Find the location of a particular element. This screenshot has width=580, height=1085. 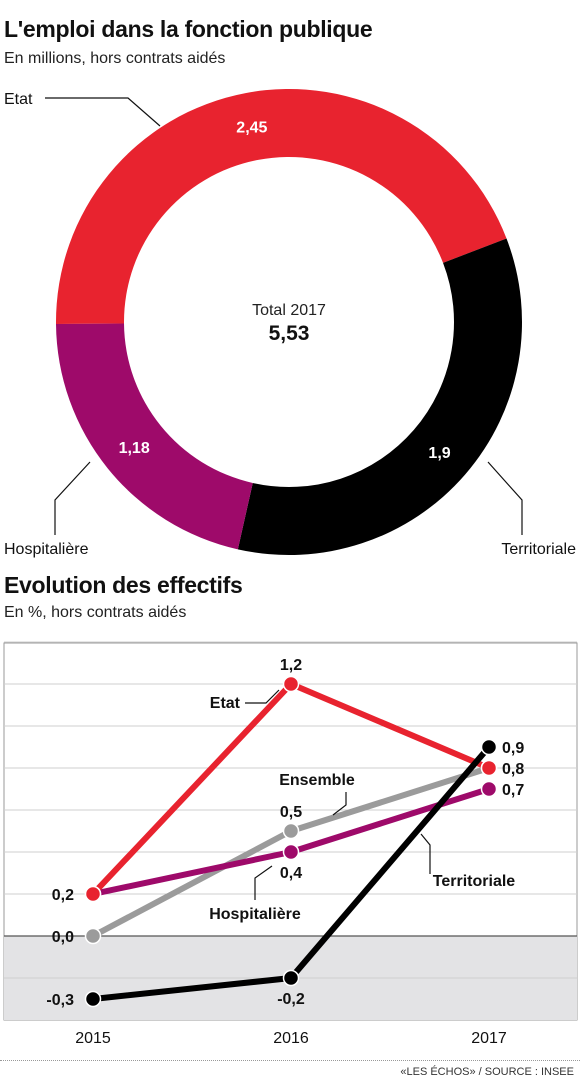

donut-slice-territoriale is located at coordinates (379, 396).